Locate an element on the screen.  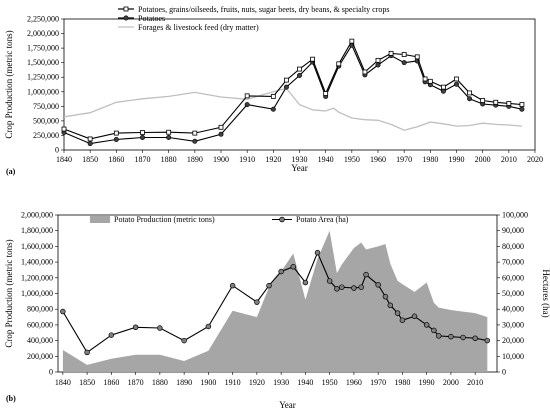
x-tick-label-b: 1930 is located at coordinates (281, 382).